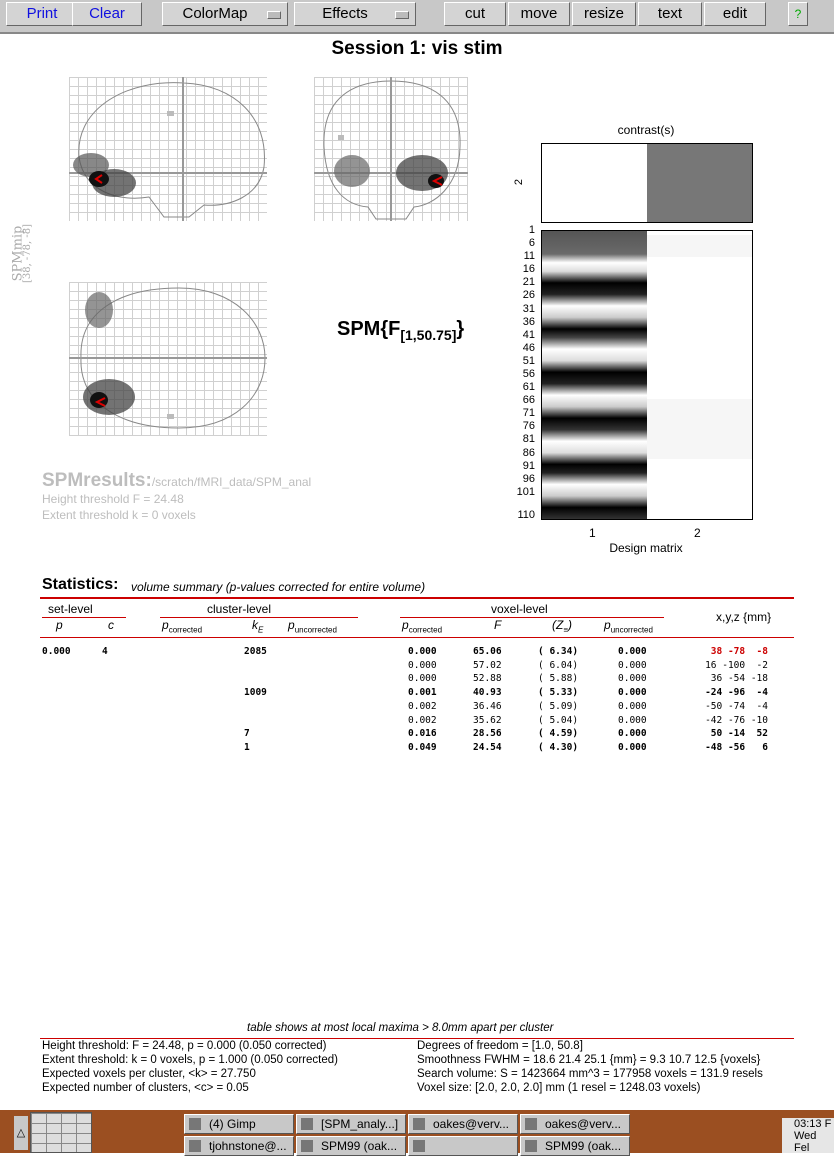 The image size is (834, 1156). Describe the element at coordinates (70, 609) in the screenshot. I see `set-level-header: set-level` at that location.